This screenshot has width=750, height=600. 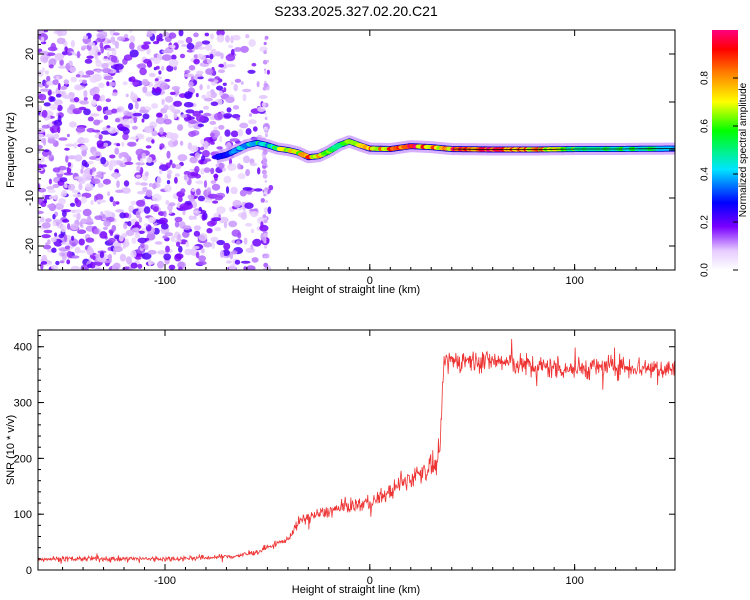 What do you see at coordinates (705, 126) in the screenshot?
I see `colorbar-tick-label: 0.6` at bounding box center [705, 126].